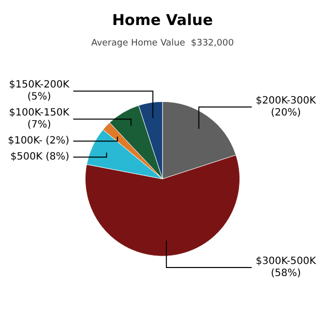 The height and width of the screenshot is (325, 325). I want to click on data-label: (20%), so click(285, 113).